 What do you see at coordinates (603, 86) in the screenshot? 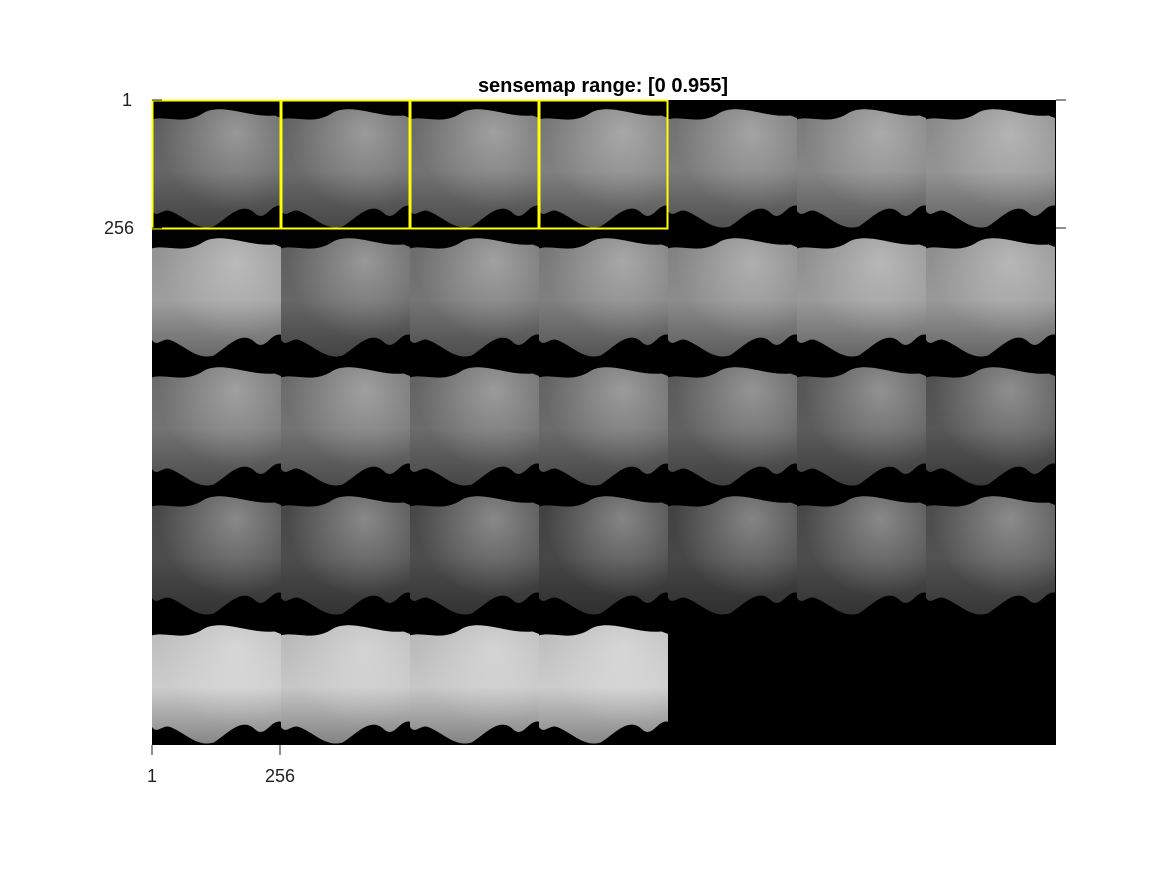
I see `figure-title: sensemap range: [0 0.955]` at bounding box center [603, 86].